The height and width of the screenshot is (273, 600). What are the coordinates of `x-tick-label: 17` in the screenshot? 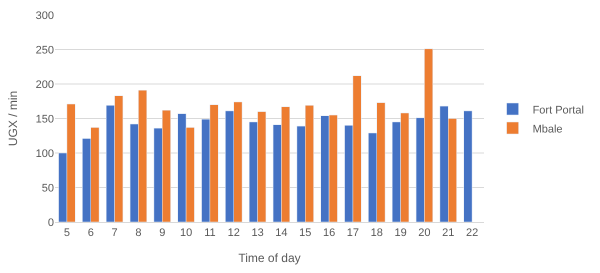 It's located at (353, 233).